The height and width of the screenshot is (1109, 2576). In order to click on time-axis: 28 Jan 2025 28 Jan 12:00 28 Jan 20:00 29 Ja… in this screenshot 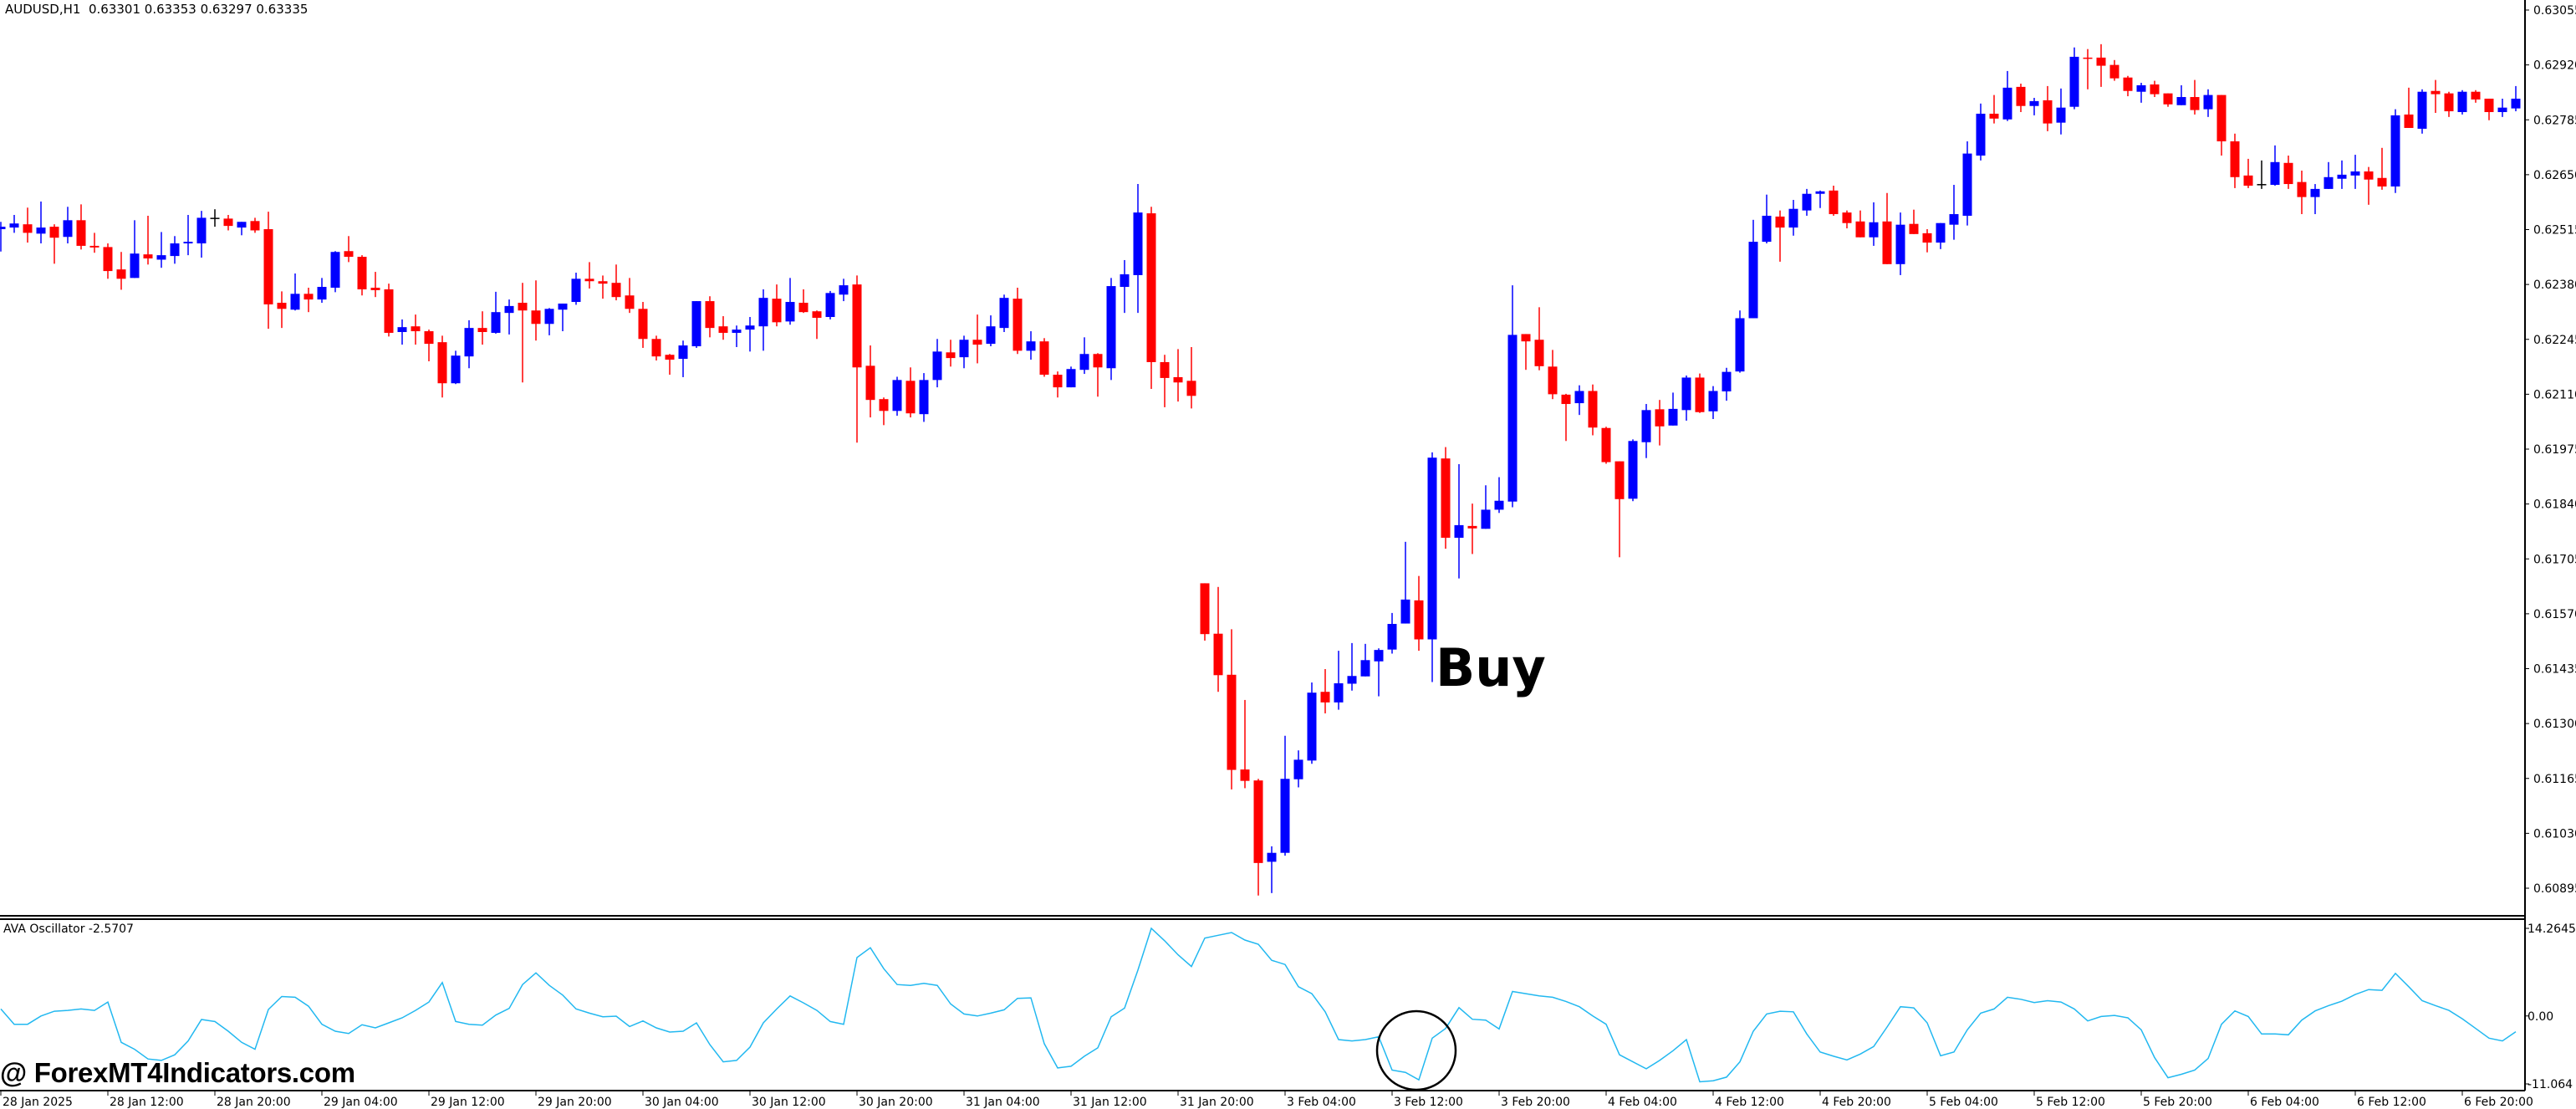, I will do `click(1266, 1100)`.